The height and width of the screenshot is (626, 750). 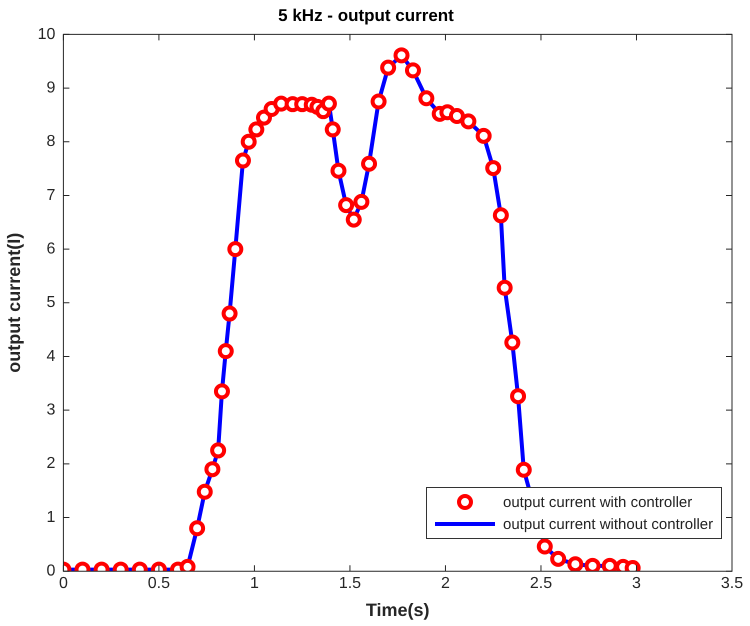 What do you see at coordinates (51, 303) in the screenshot?
I see `y-tick-label: 5` at bounding box center [51, 303].